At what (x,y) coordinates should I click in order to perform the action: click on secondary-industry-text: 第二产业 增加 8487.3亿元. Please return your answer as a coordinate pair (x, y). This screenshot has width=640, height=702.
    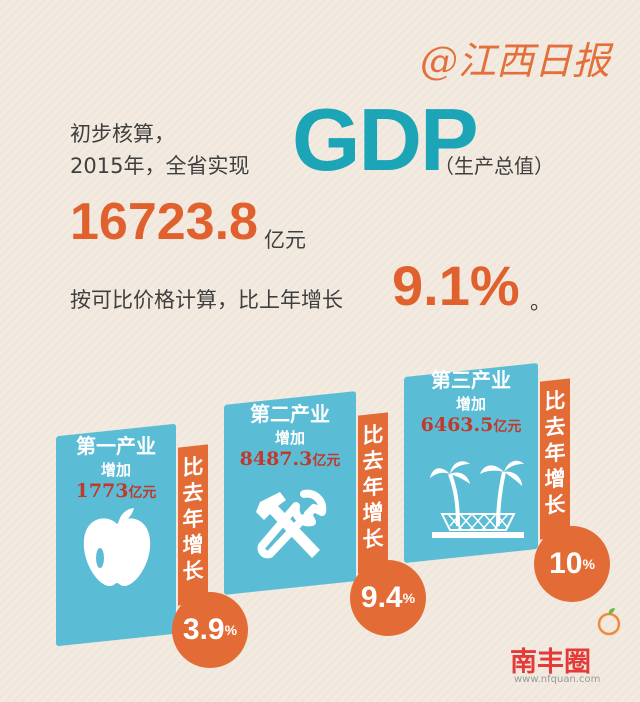
    Looking at the image, I should click on (290, 434).